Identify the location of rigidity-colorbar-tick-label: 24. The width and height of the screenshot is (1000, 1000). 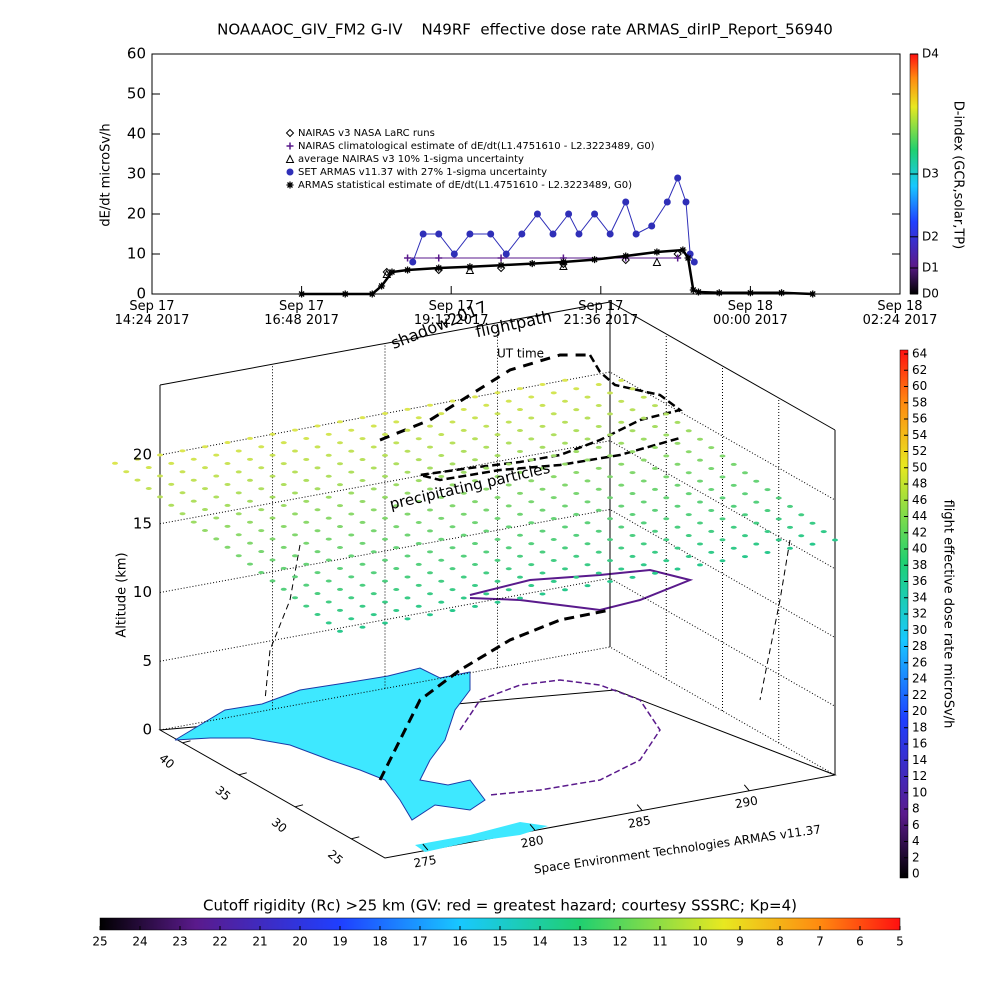
(139, 942).